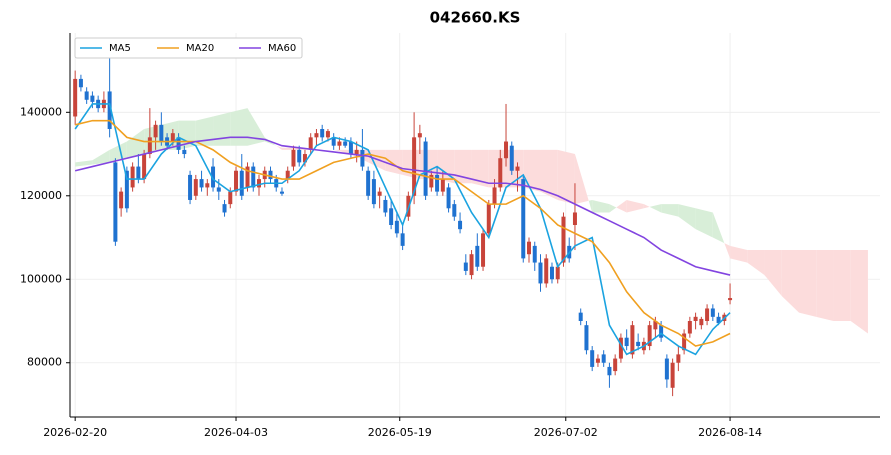  I want to click on x-tick-label: 2026-04-03, so click(236, 432).